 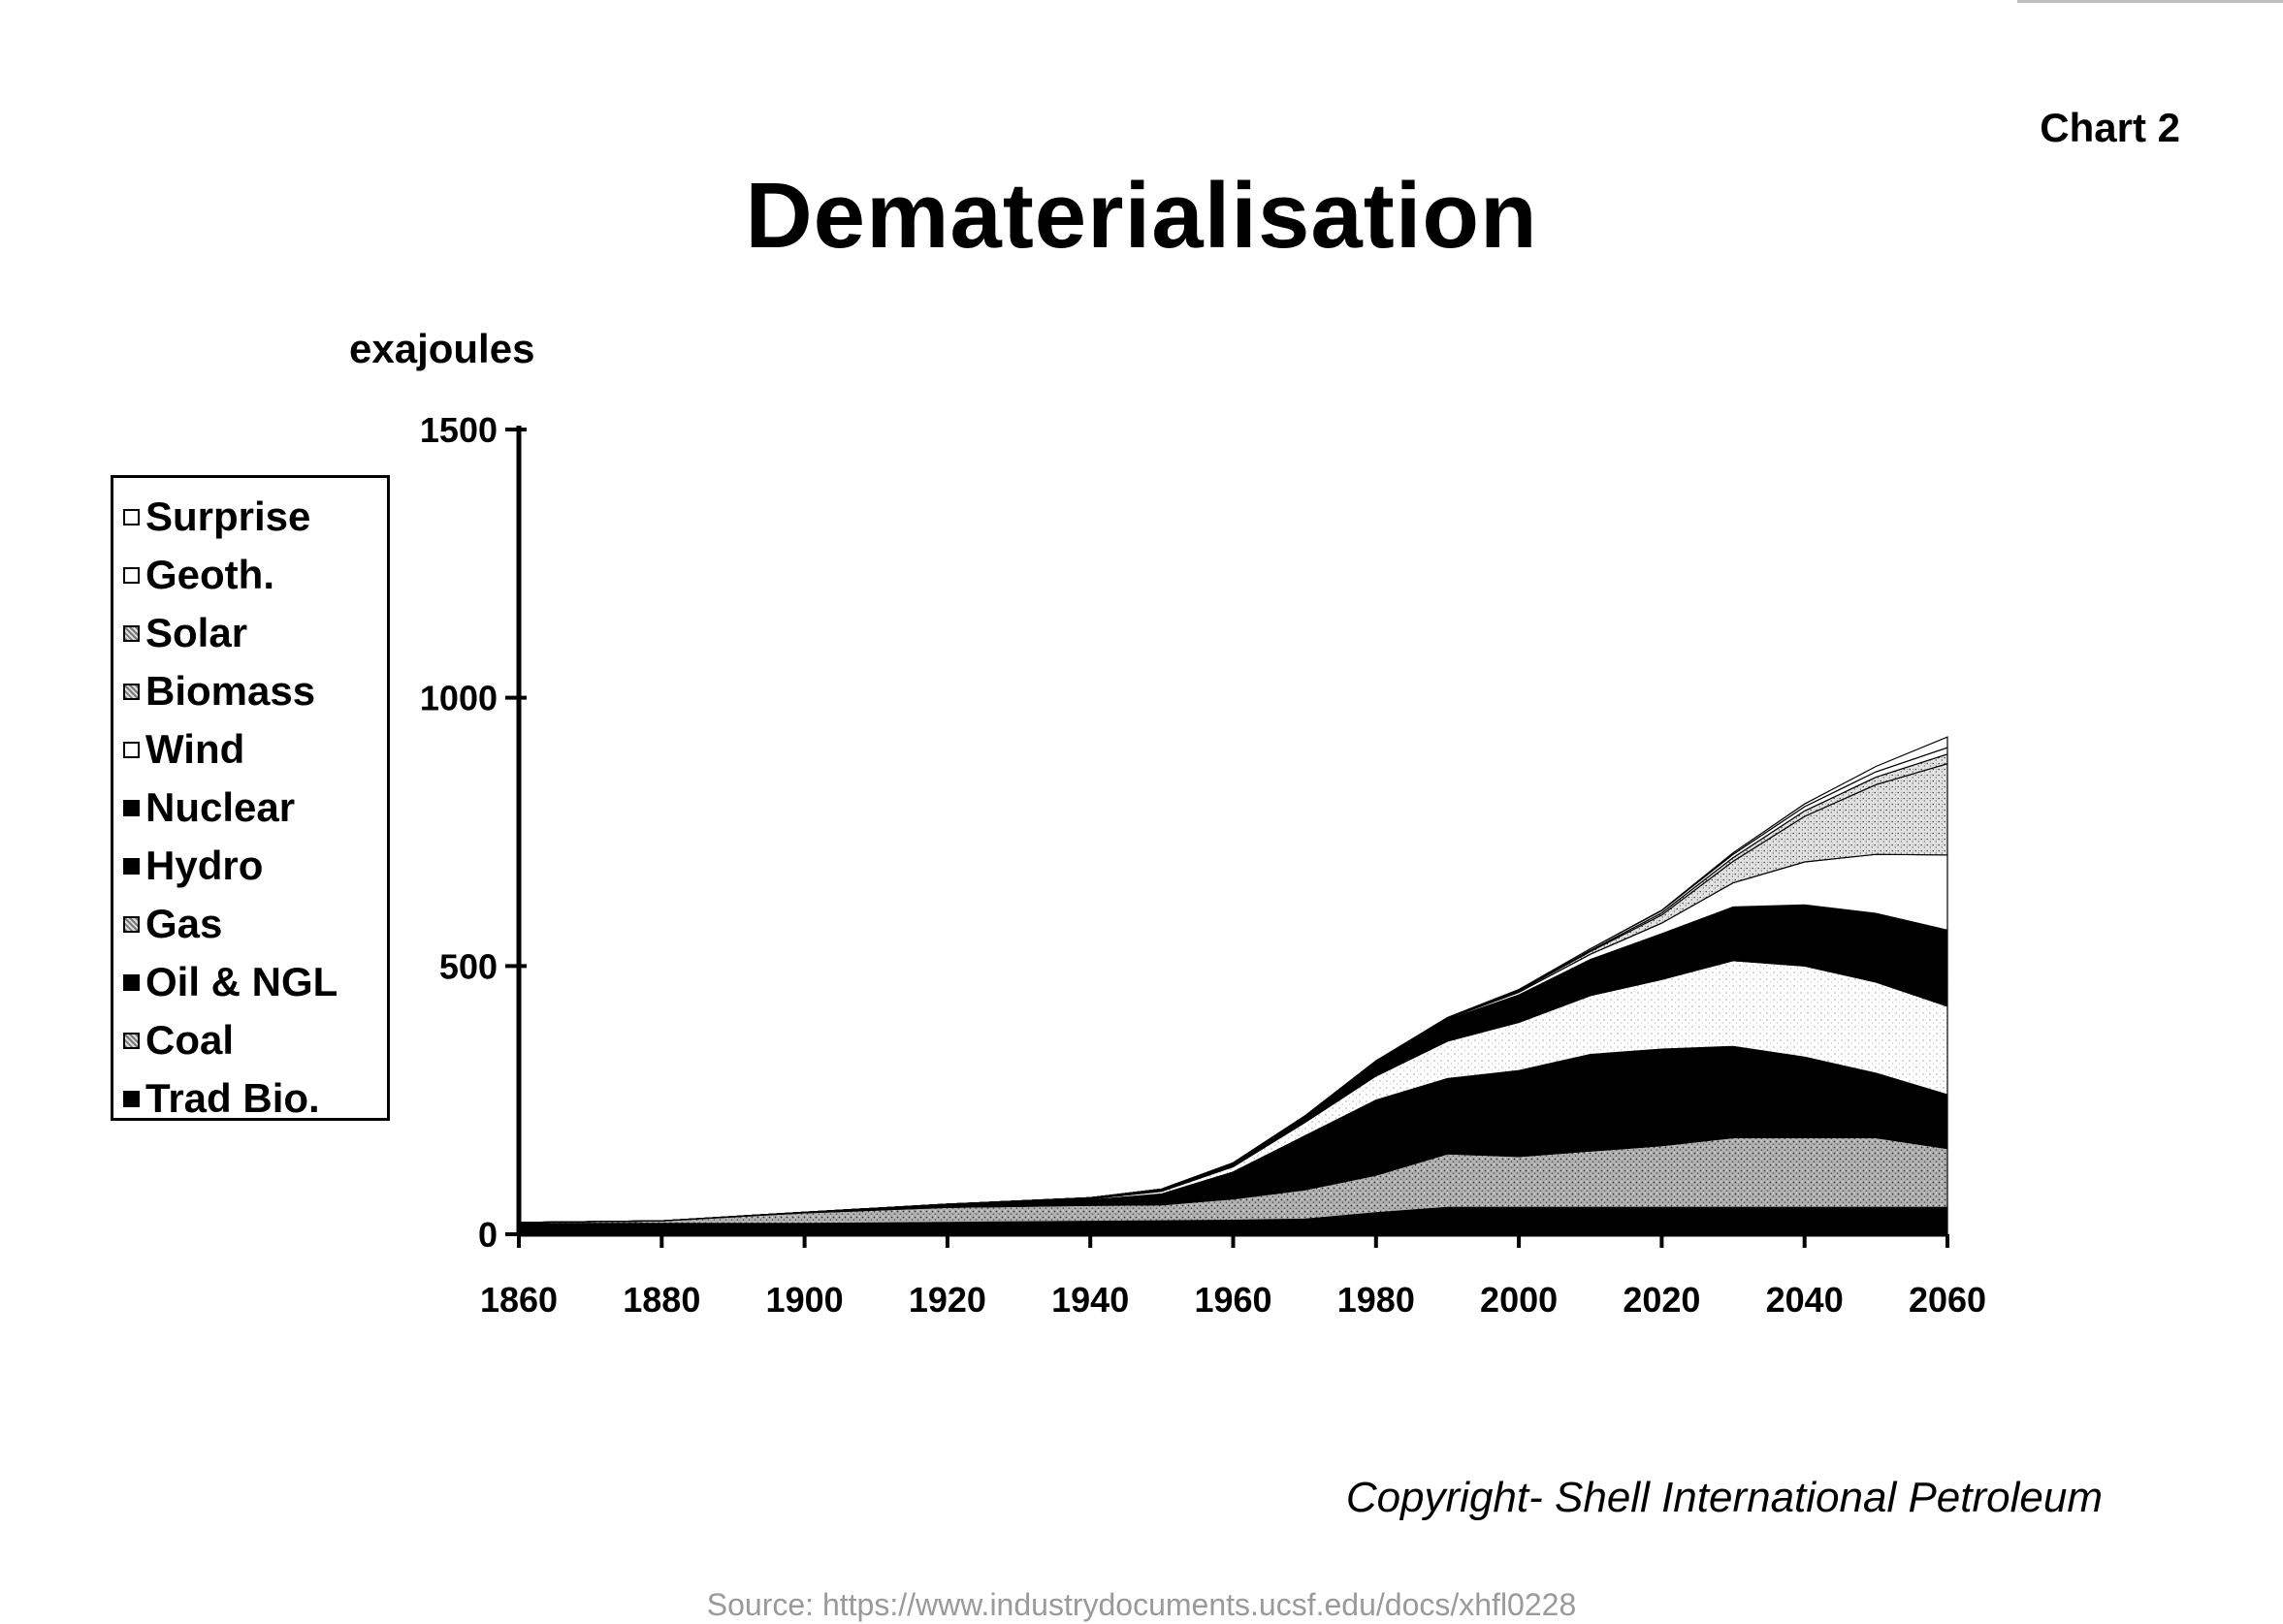 I want to click on legend-item: Nuclear, so click(x=255, y=808).